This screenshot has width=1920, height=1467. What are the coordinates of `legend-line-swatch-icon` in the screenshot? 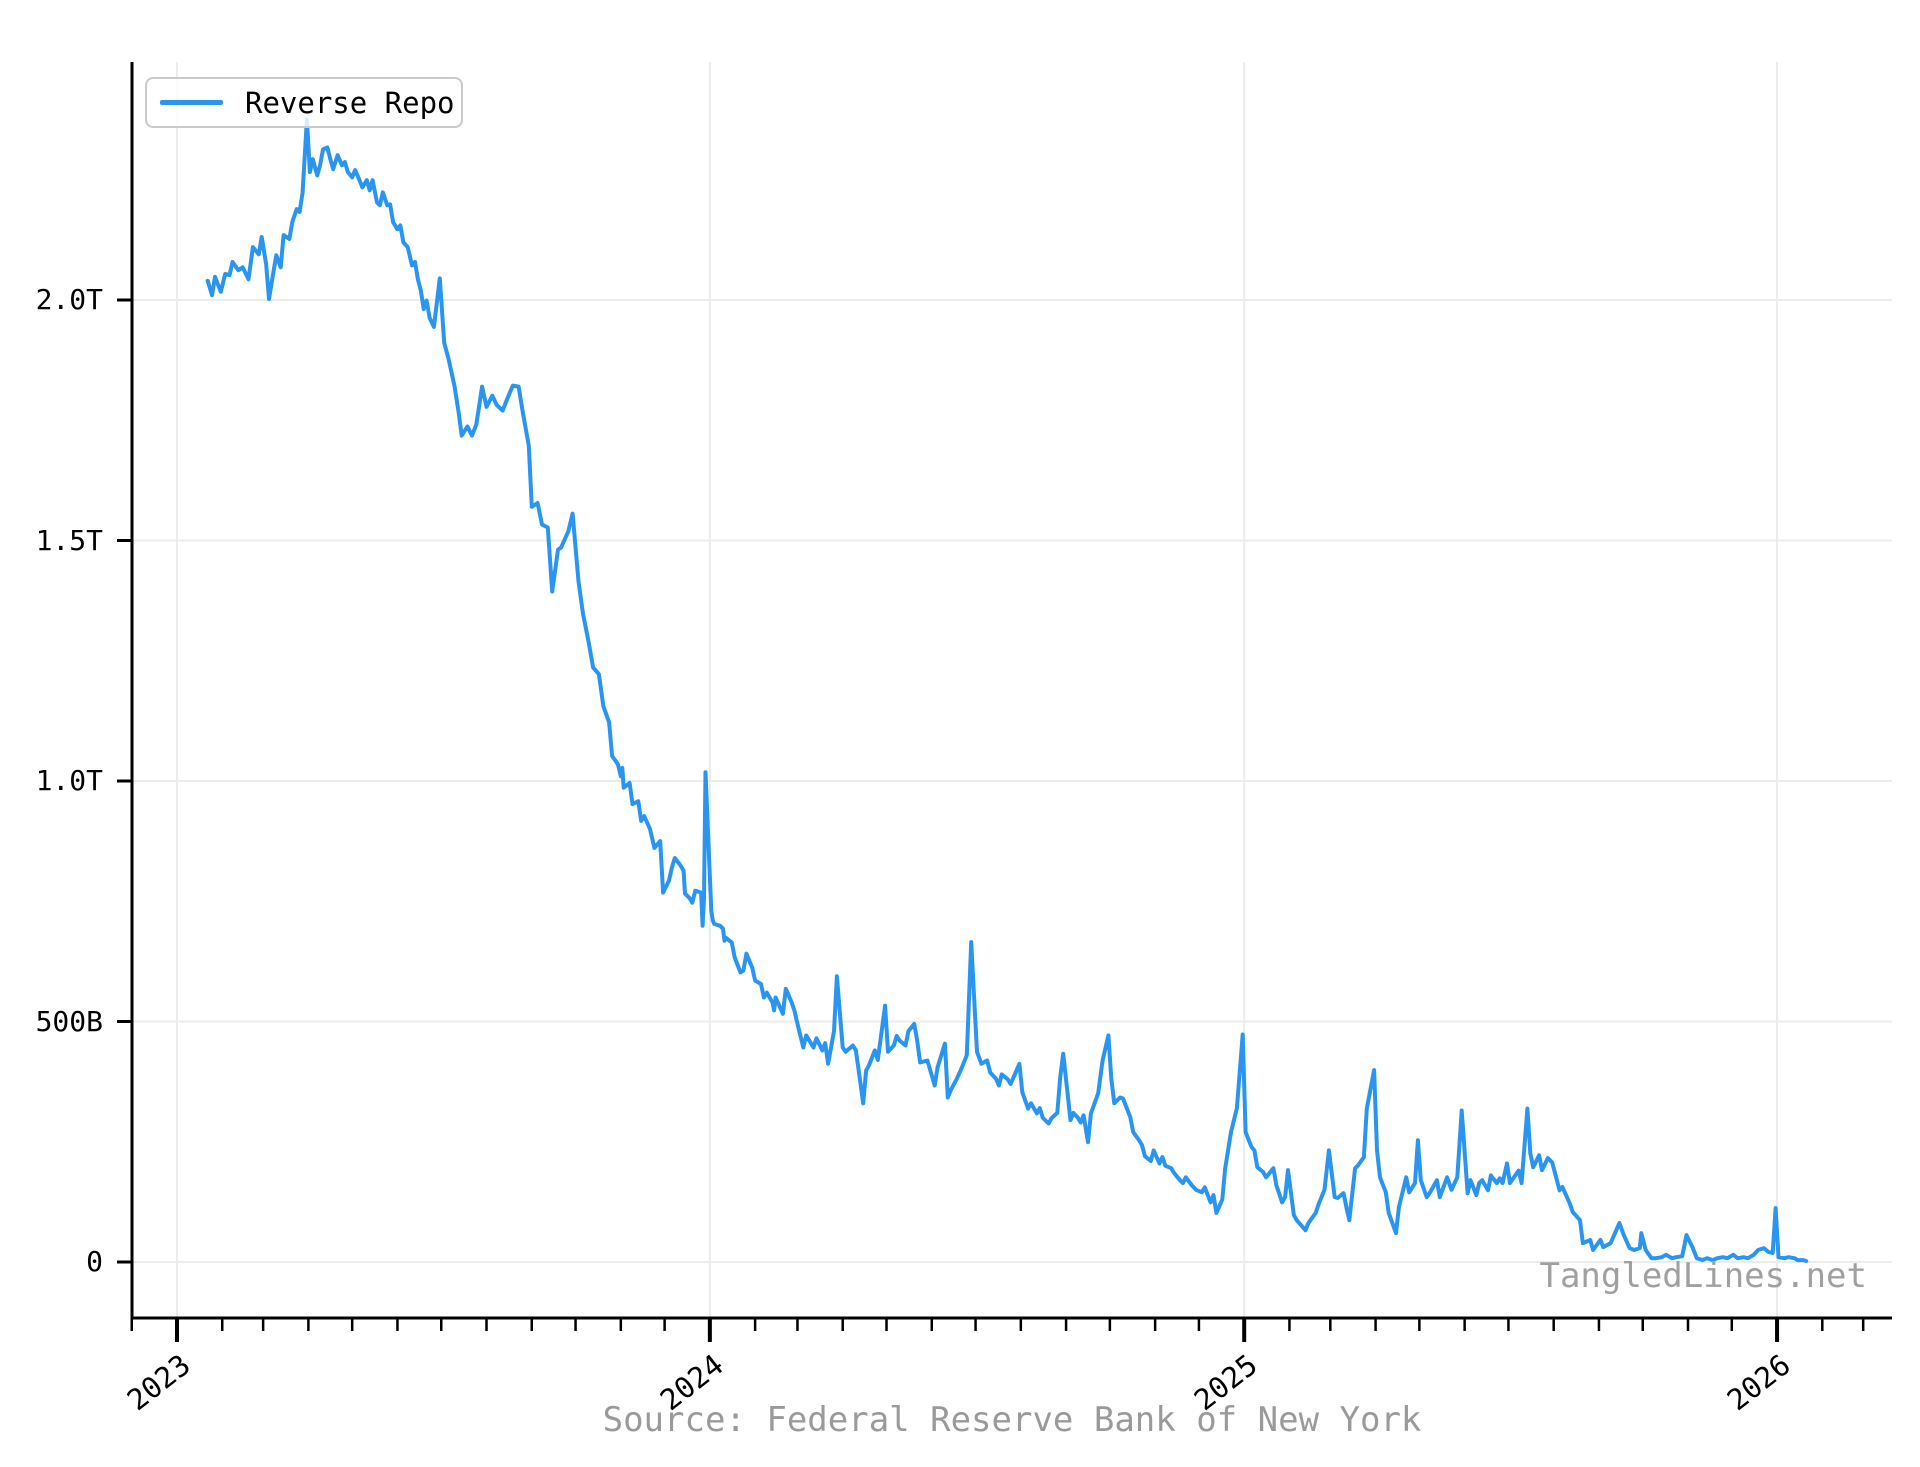 It's located at (191, 102).